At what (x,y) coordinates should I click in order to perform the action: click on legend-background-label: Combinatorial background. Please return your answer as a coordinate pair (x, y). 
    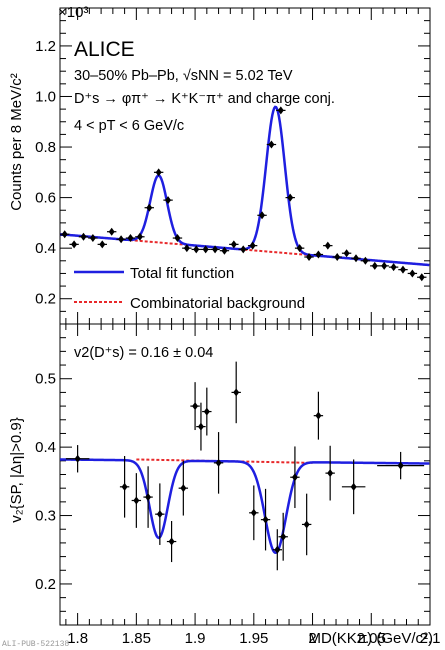
    Looking at the image, I should click on (217, 303).